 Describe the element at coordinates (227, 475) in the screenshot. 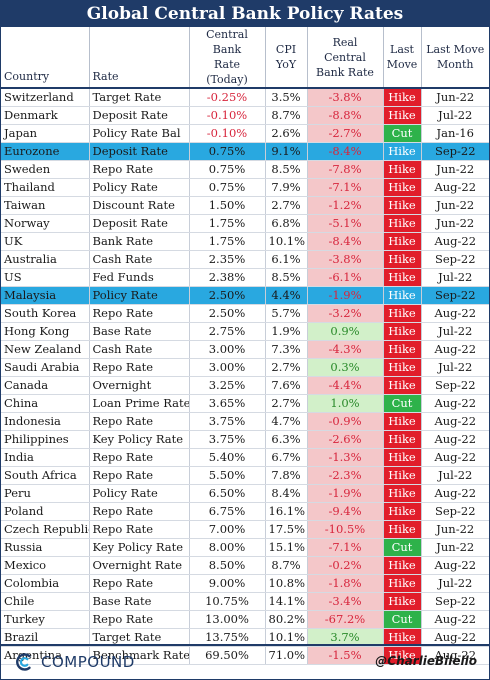

I see `central-bank-rate-cell: 5.50%` at that location.